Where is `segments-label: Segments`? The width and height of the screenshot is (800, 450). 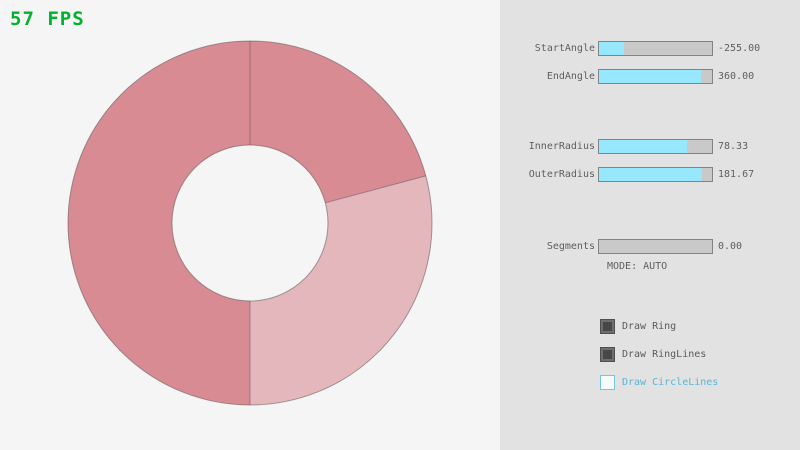 segments-label: Segments is located at coordinates (570, 246).